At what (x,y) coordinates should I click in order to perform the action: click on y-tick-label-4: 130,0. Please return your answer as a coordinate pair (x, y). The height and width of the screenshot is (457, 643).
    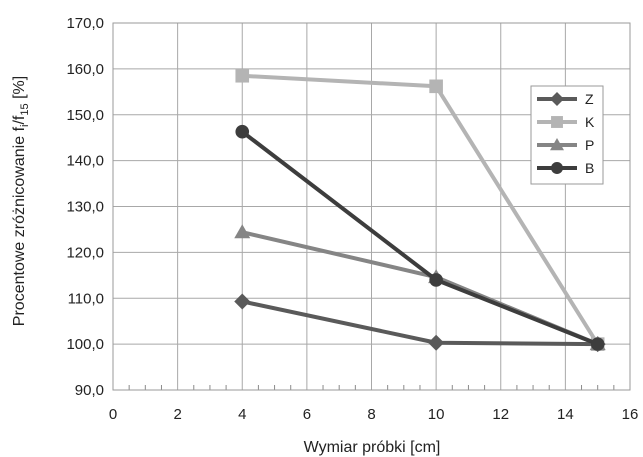
    Looking at the image, I should click on (85, 207).